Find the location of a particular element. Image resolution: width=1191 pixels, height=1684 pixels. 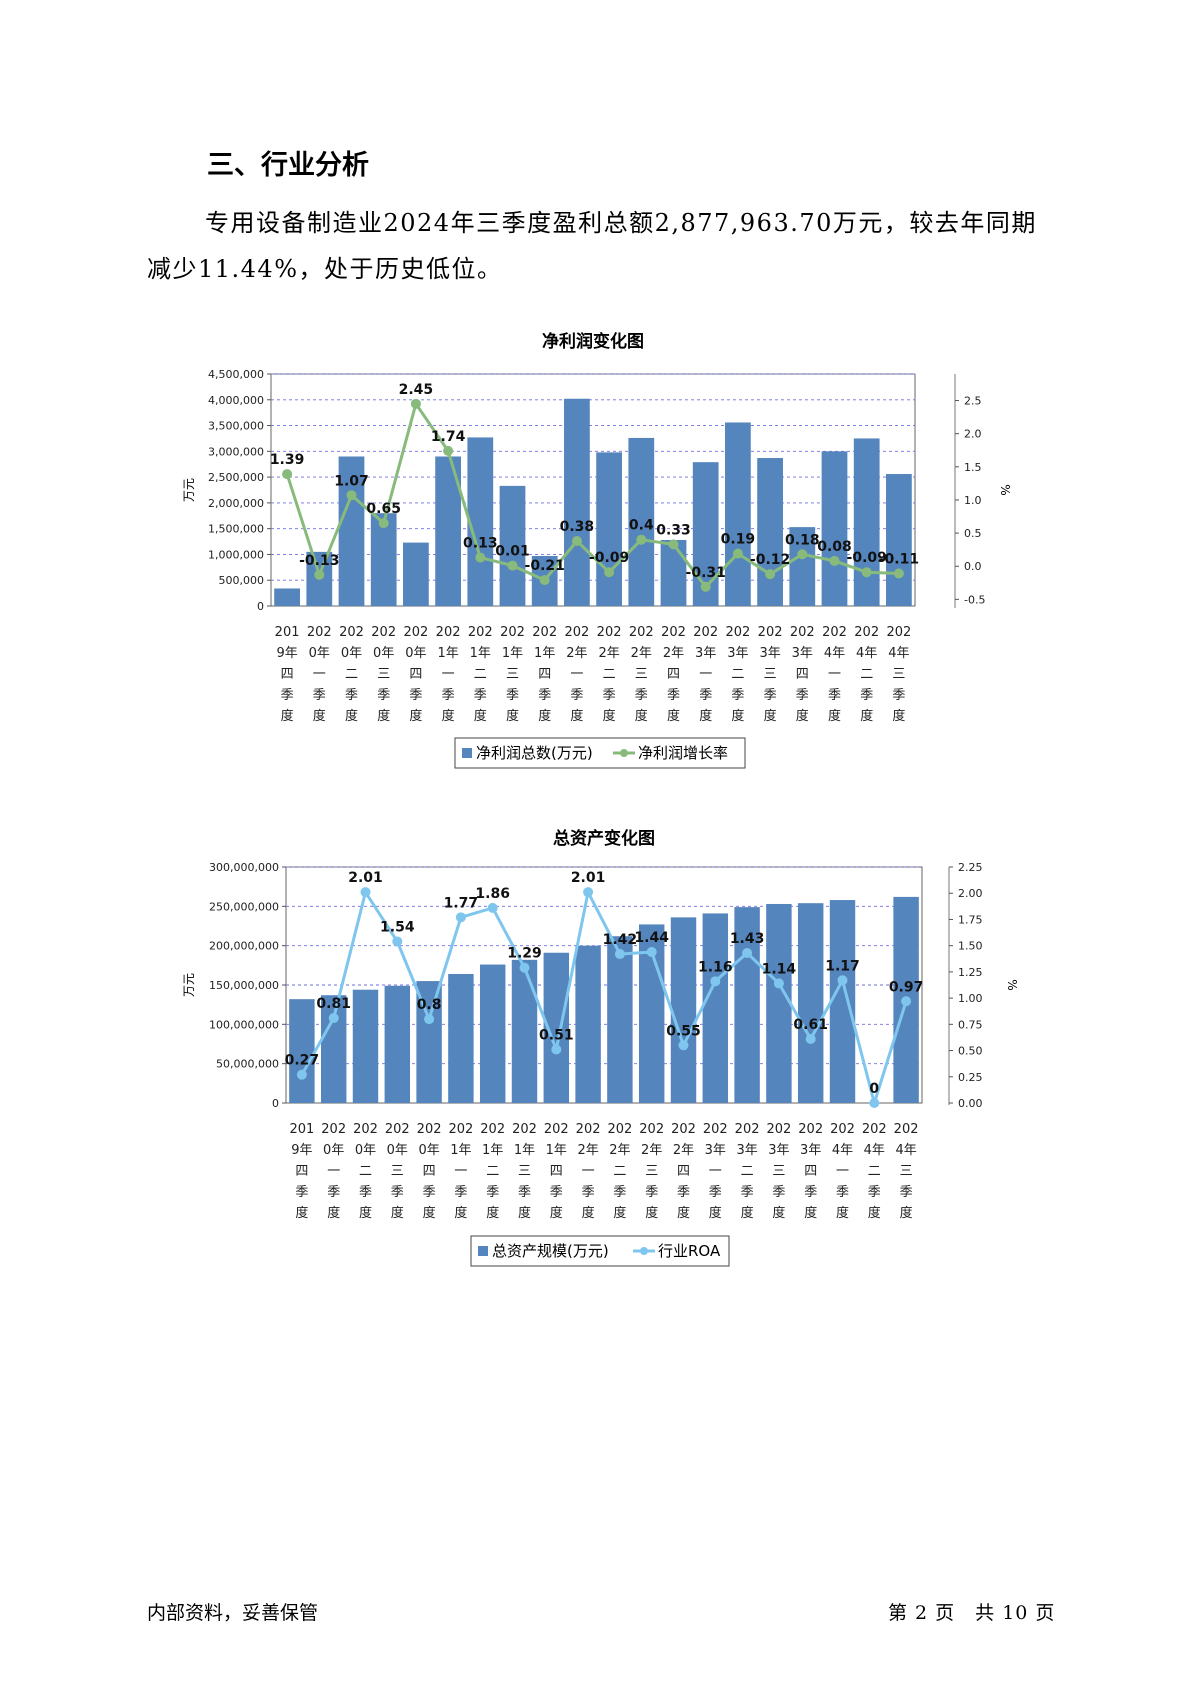

data-label: -0.11 is located at coordinates (899, 560).